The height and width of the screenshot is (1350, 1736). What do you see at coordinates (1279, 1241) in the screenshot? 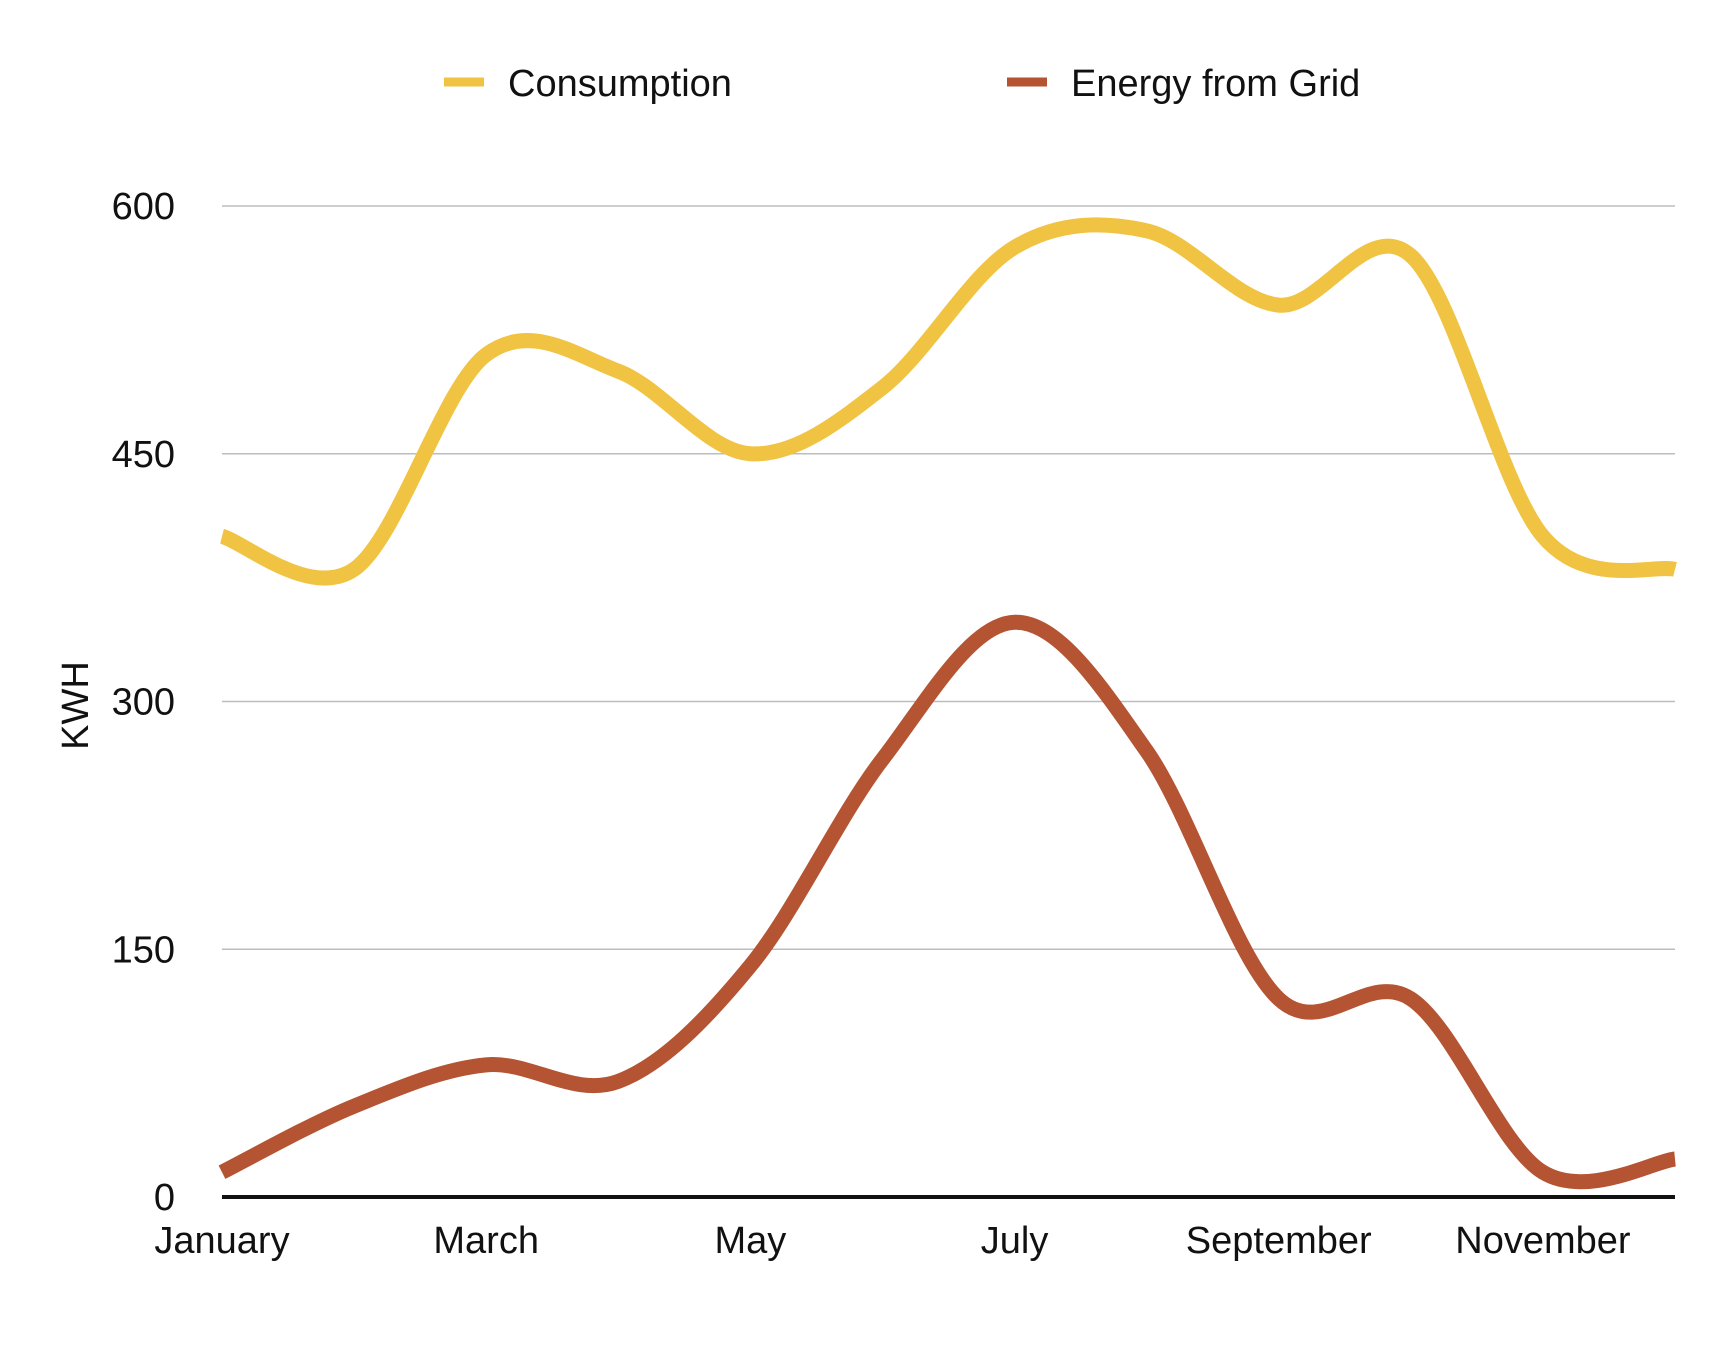
I see `x-tick-label: September` at bounding box center [1279, 1241].